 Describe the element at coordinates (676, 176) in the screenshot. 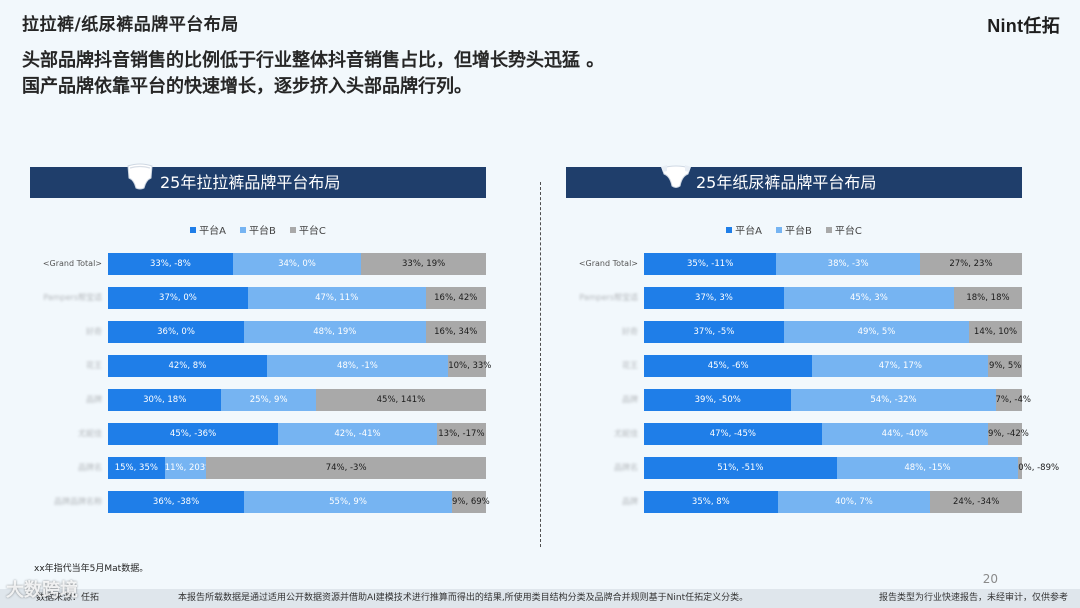

I see `diaper-icon` at that location.